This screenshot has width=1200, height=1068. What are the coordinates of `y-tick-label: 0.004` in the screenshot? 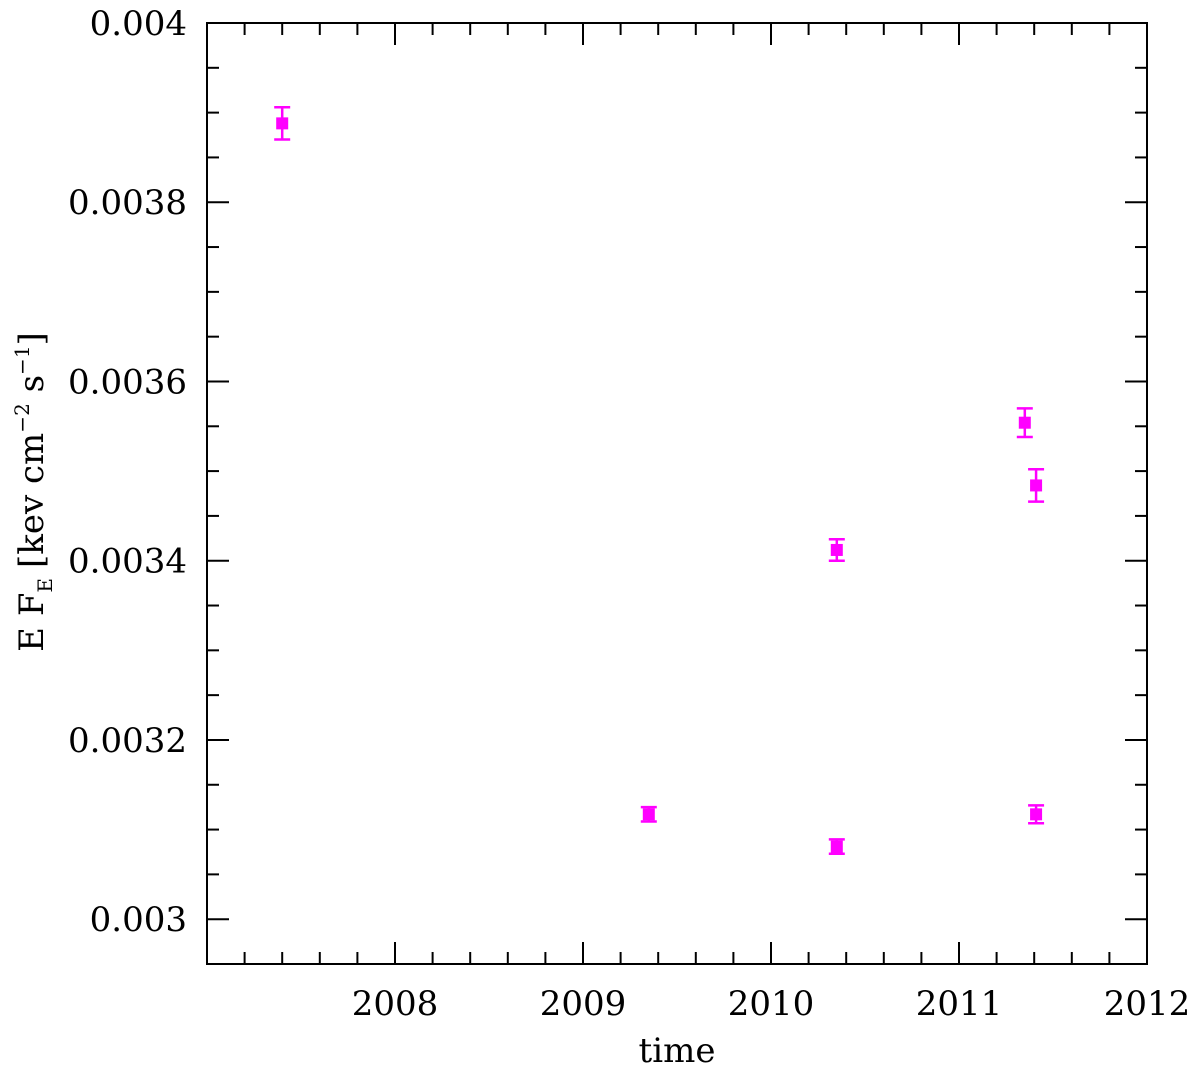 It's located at (138, 24).